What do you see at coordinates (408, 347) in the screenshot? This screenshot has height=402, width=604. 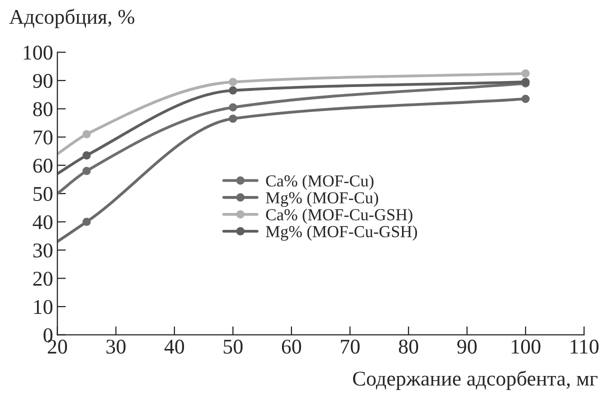 I see `x-tick-label: 80` at bounding box center [408, 347].